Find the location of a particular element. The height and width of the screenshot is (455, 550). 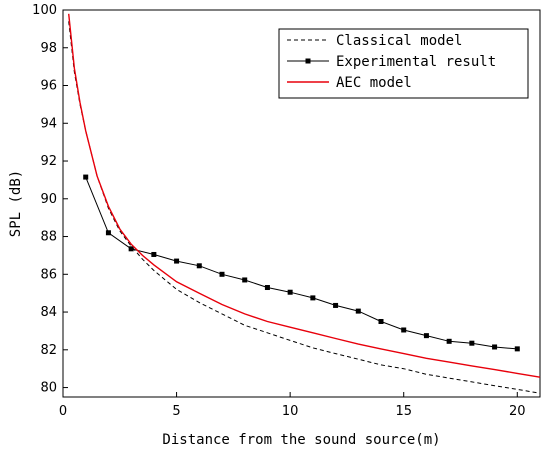

classical-model-legend-label: Classical model is located at coordinates (399, 41).